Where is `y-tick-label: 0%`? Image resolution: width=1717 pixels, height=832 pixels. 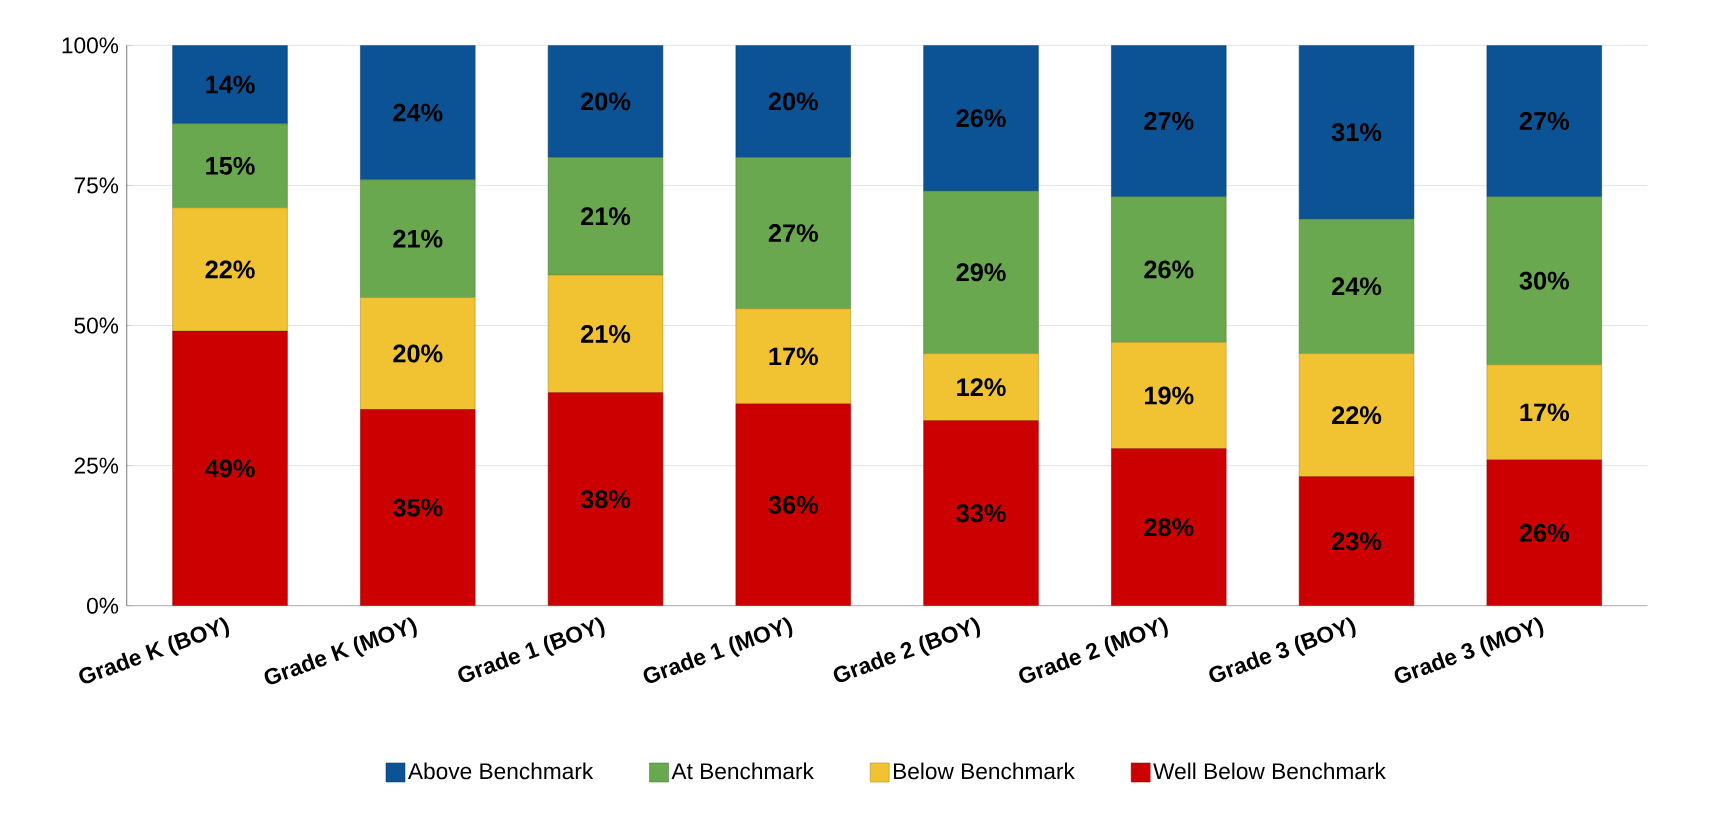
y-tick-label: 0% is located at coordinates (103, 605).